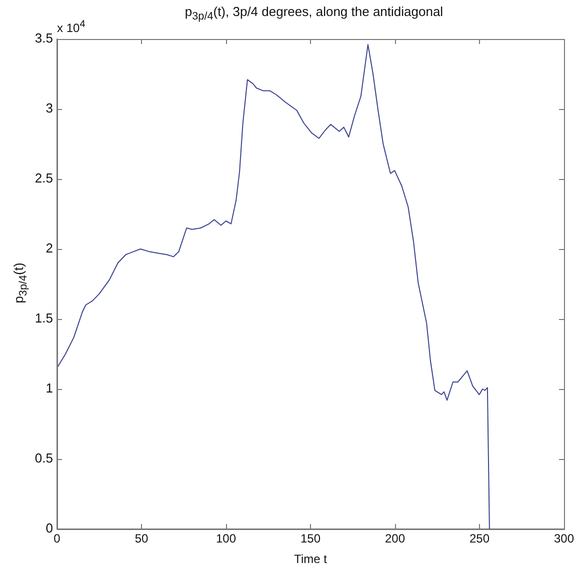 The width and height of the screenshot is (577, 567). Describe the element at coordinates (43, 318) in the screenshot. I see `y-tick-label: 1.5` at that location.